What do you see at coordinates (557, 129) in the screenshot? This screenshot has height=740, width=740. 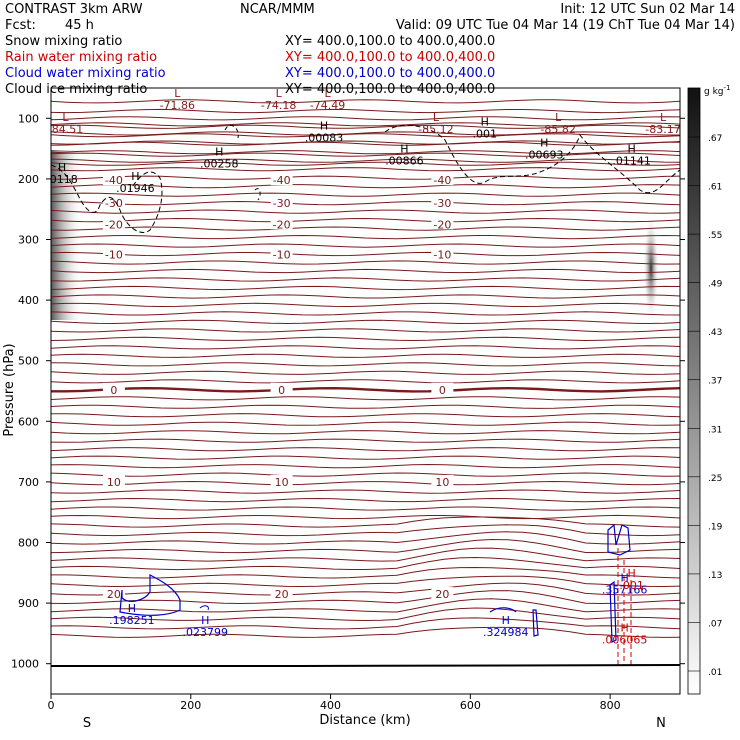 I see `extreme-value: -85.82` at bounding box center [557, 129].